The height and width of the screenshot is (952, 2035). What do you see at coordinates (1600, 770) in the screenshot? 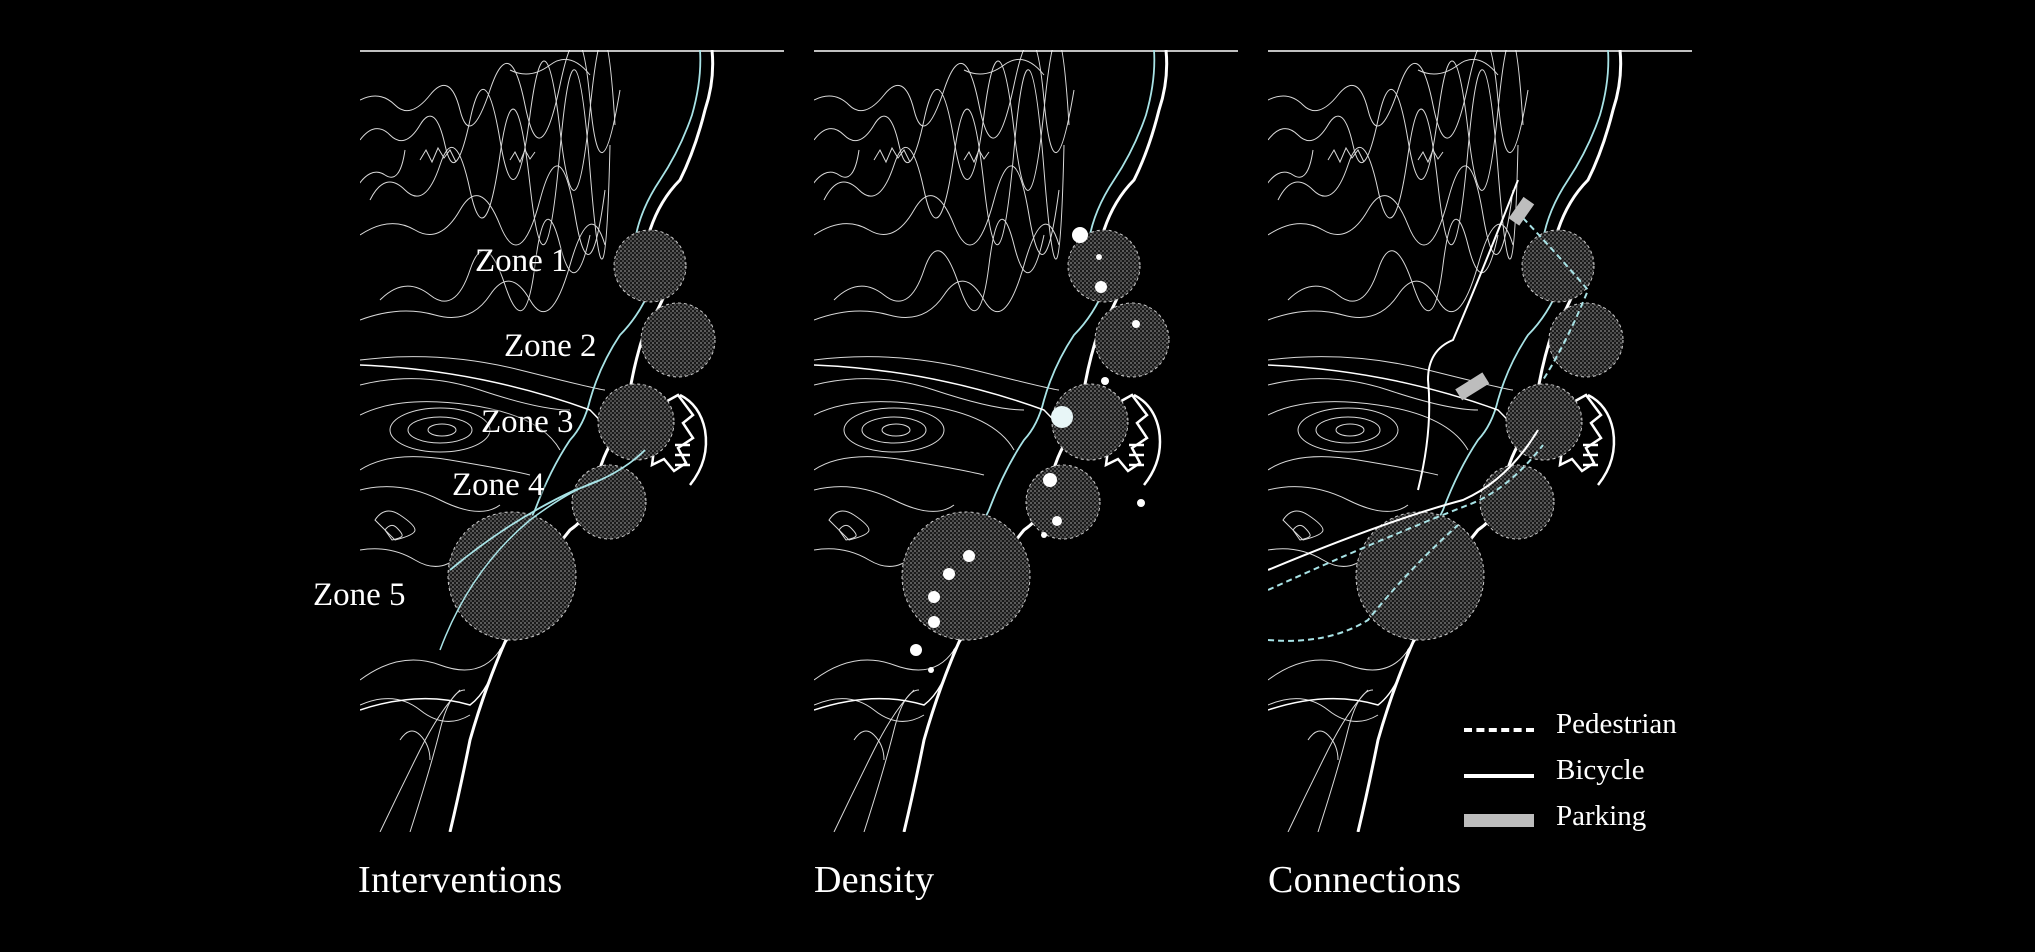
I see `legend-label-bicycle: Bicycle` at bounding box center [1600, 770].